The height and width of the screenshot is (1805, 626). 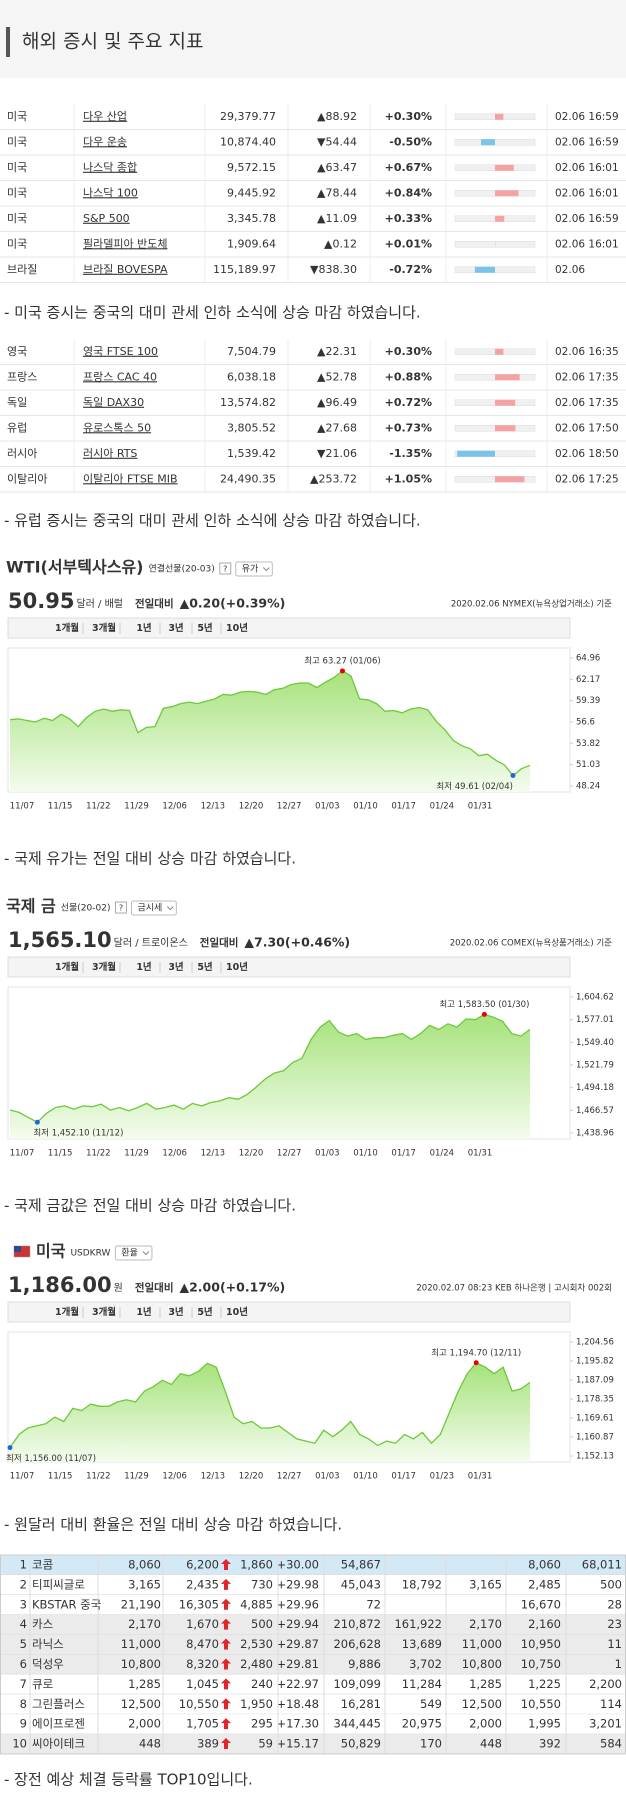 I want to click on change: ▲78.44, so click(x=337, y=192).